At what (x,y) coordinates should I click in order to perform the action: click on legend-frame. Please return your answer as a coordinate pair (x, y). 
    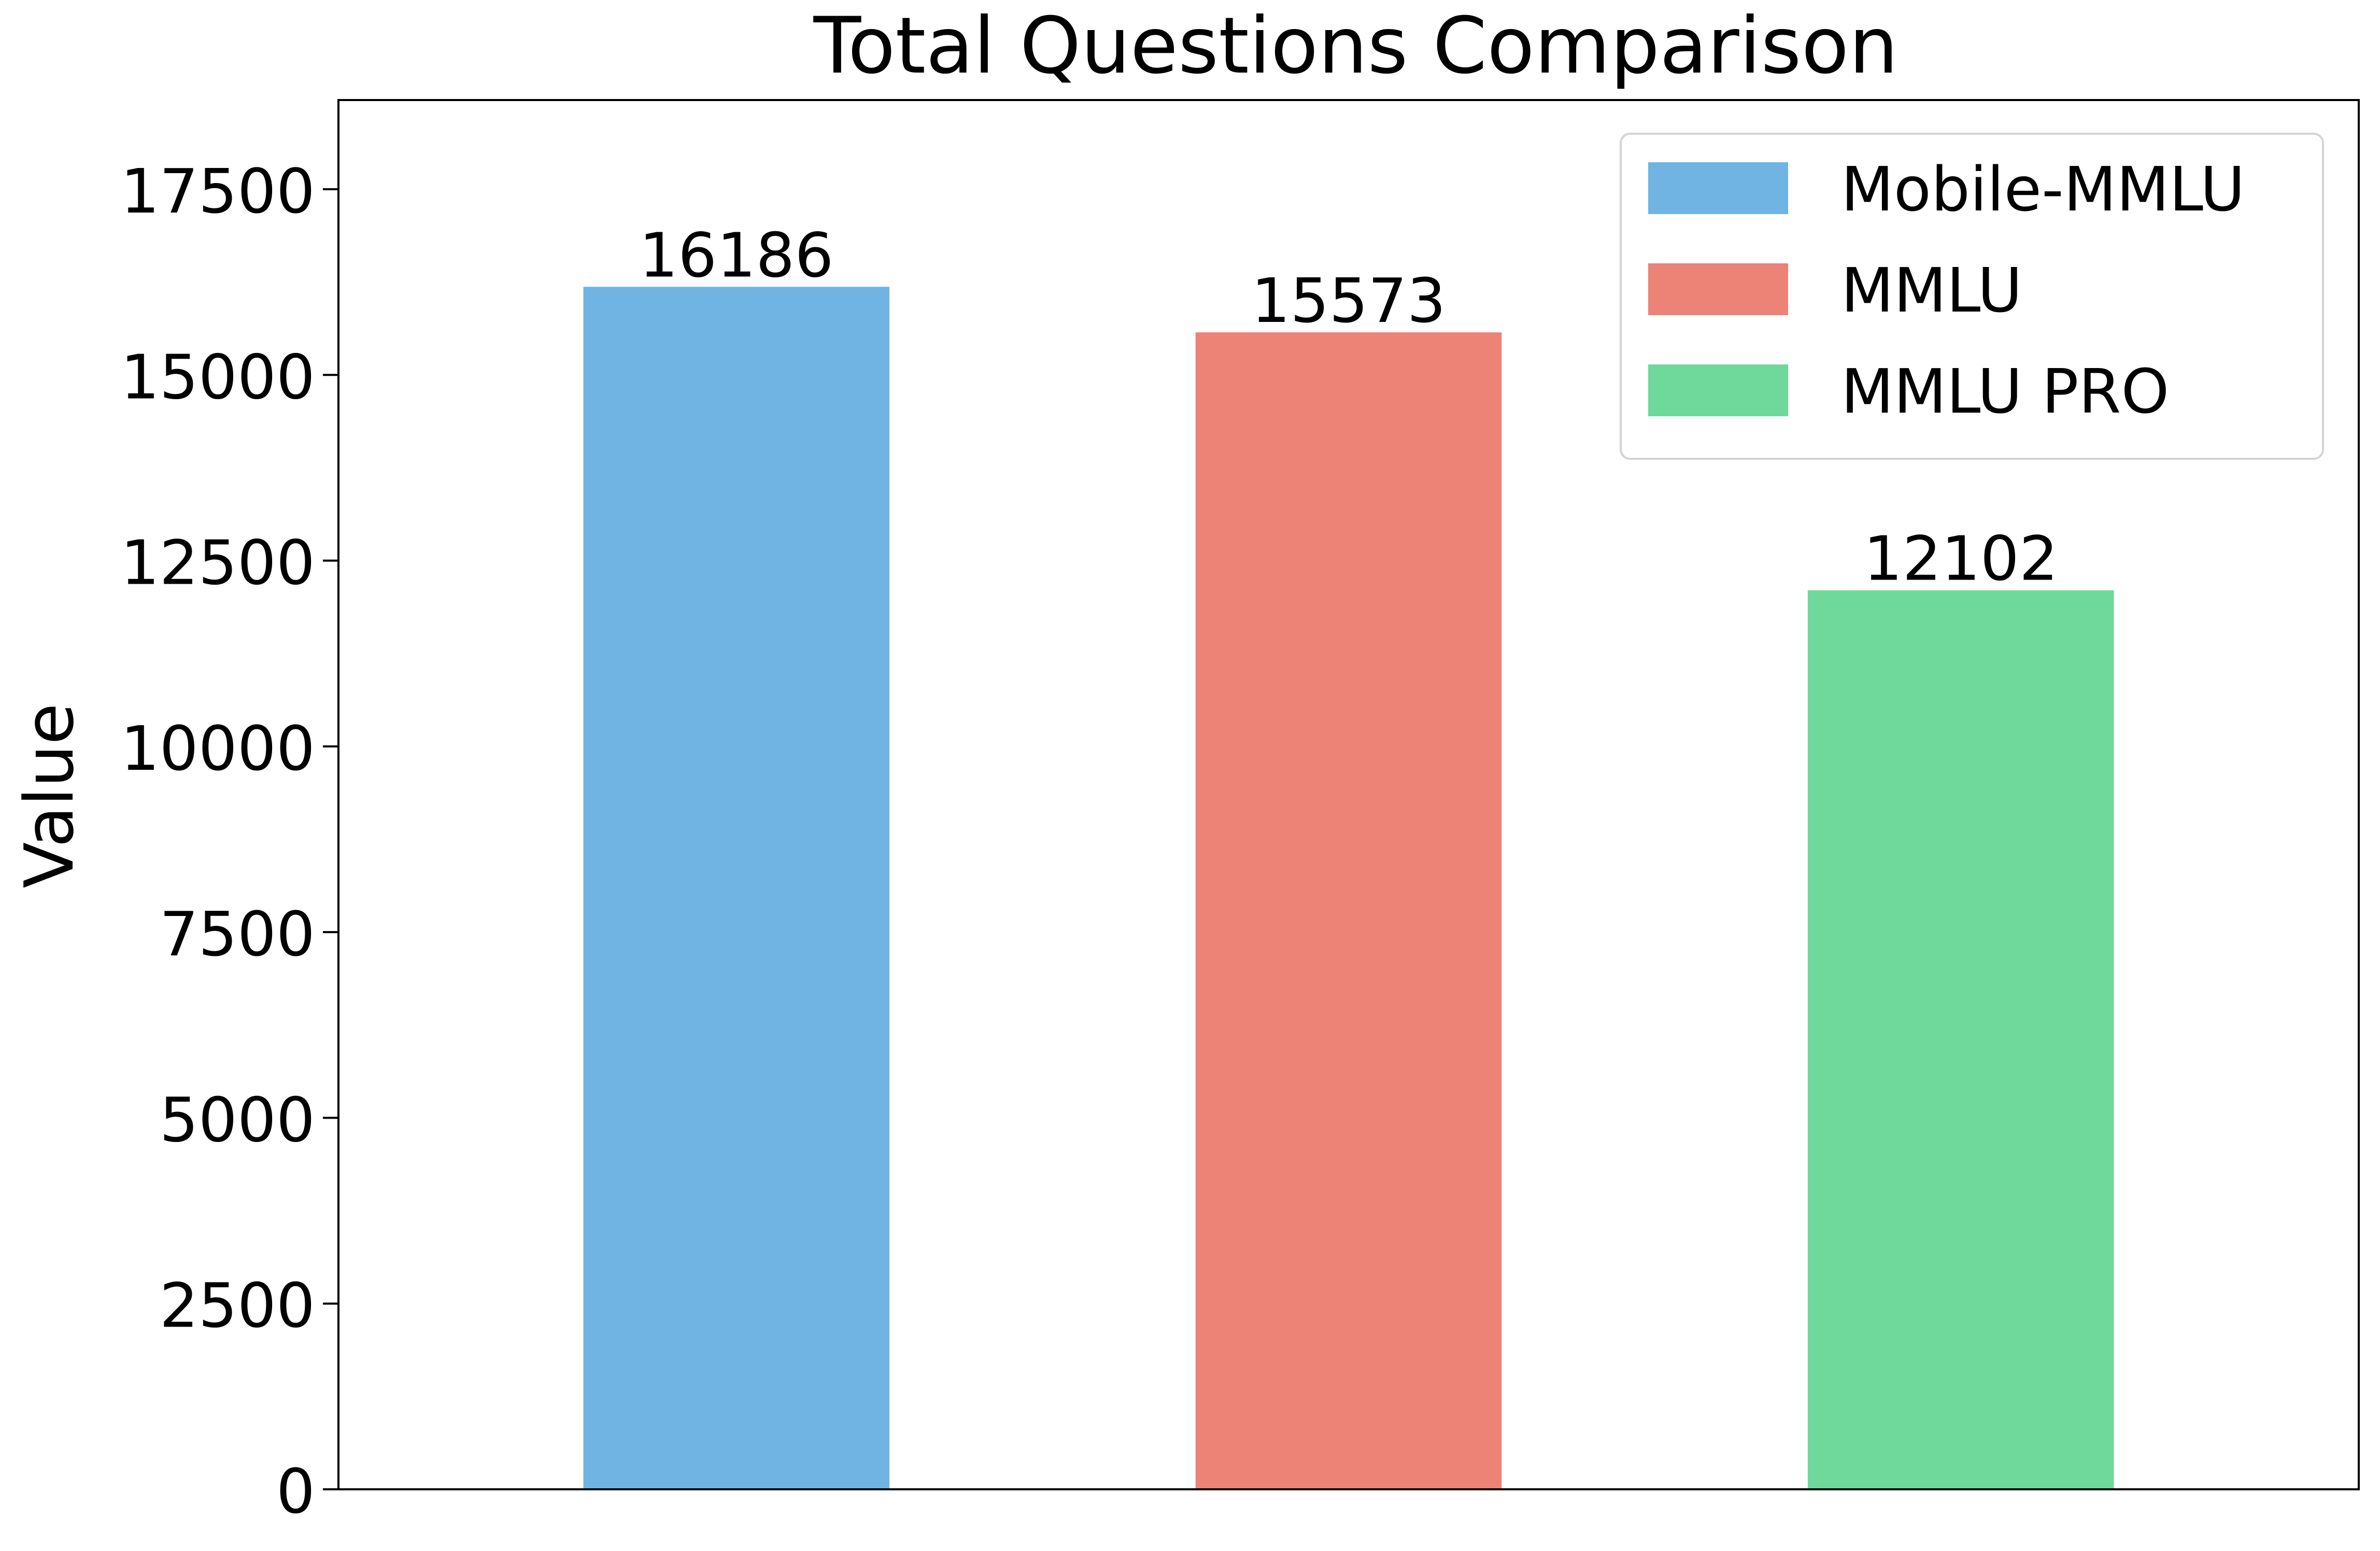
    Looking at the image, I should click on (1972, 296).